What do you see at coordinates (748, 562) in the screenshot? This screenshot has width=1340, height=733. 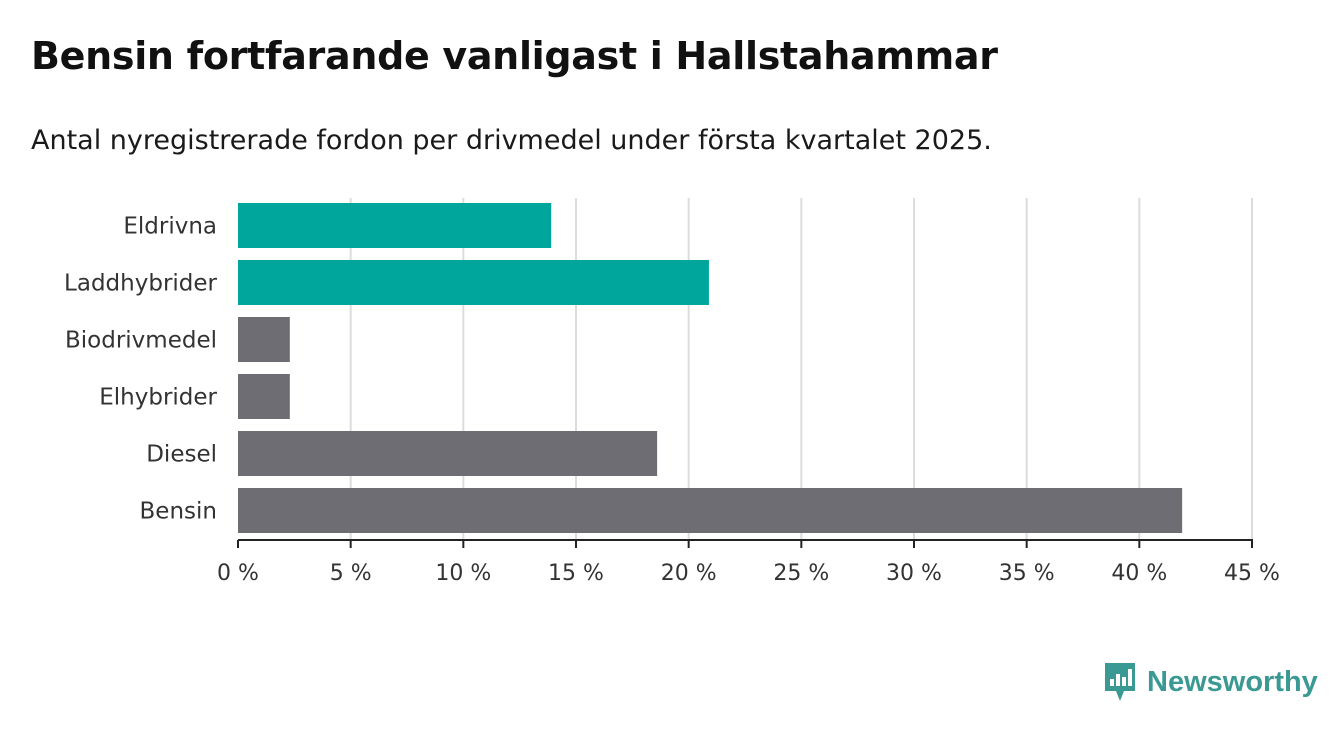 I see `x-axis: 0 % 5 % 10 % 15 % 20 % 25 % 30 % 35 % 40 % 45 %` at bounding box center [748, 562].